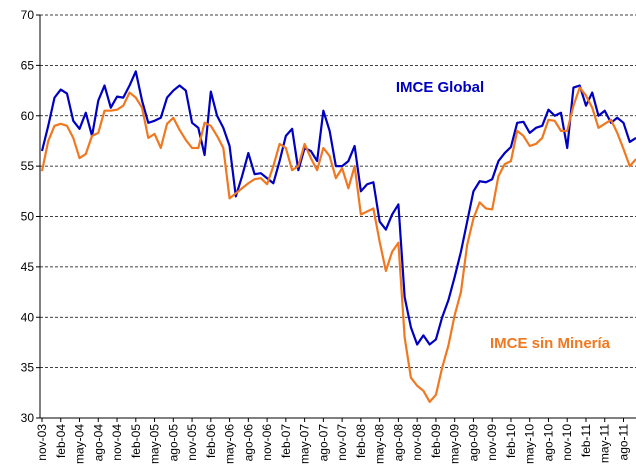 Image resolution: width=636 pixels, height=472 pixels. Describe the element at coordinates (417, 442) in the screenshot. I see `x-tick-label: nov-08` at that location.